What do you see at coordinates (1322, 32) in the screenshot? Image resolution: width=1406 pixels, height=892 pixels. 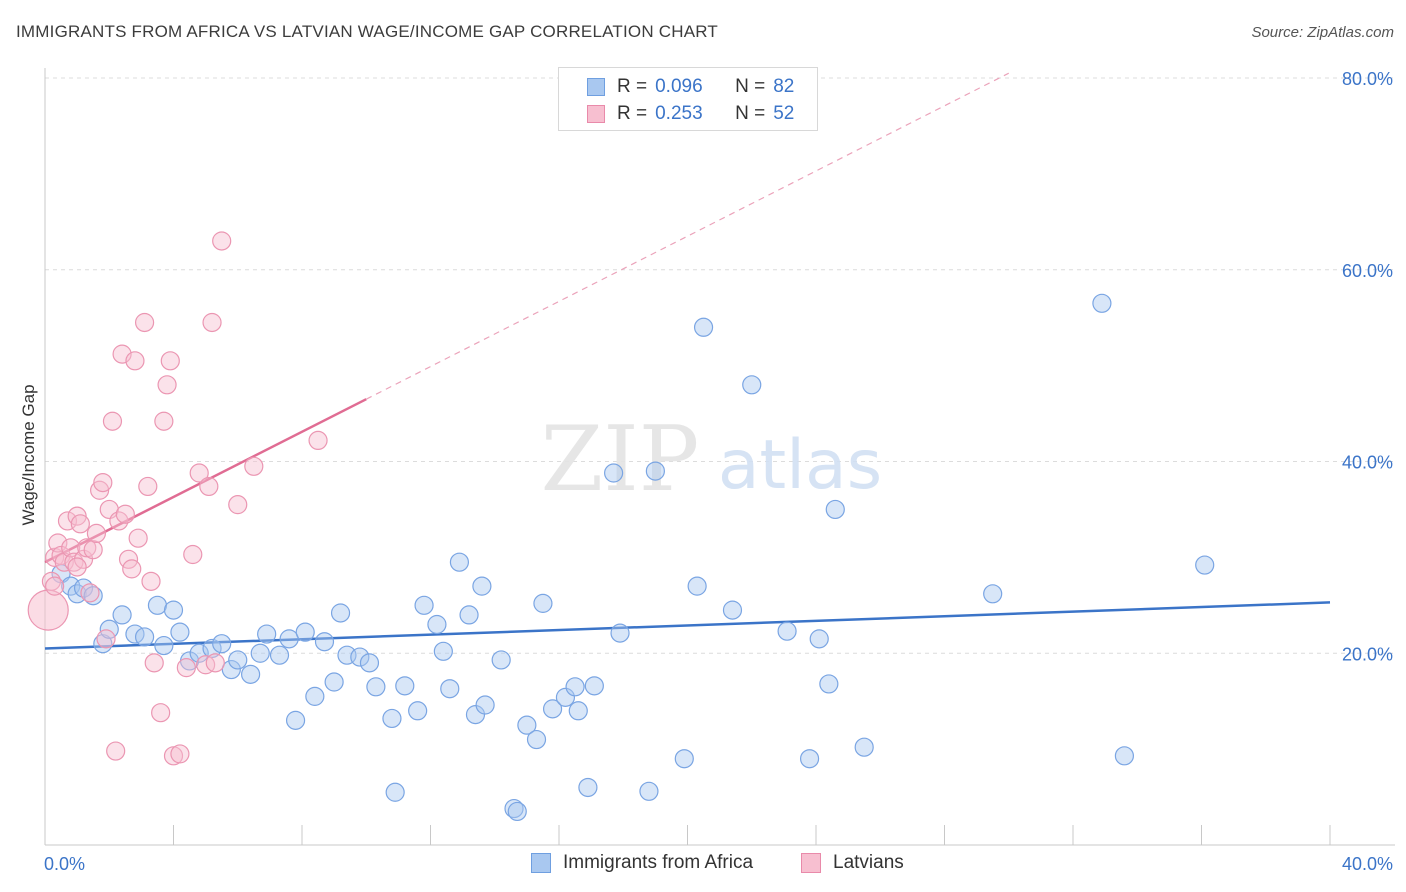 I see `chart-source: Source: ZipAtlas.com` at bounding box center [1322, 32].